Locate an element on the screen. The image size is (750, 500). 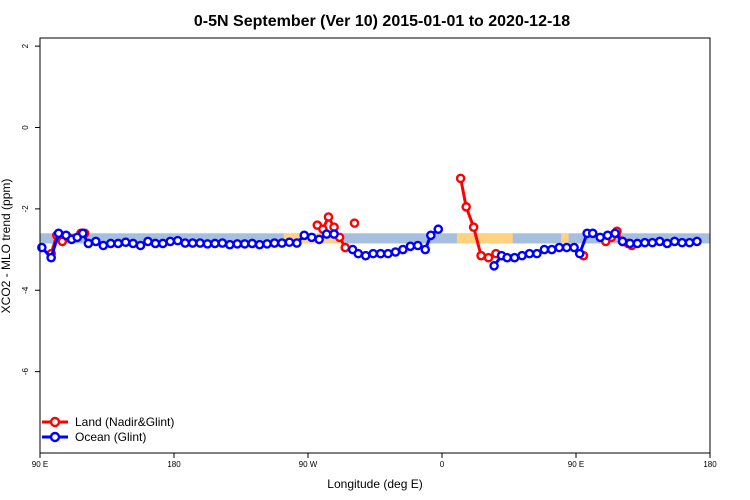
y-axis-label: XCO2 - MLO trend (ppm) is located at coordinates (6, 246).